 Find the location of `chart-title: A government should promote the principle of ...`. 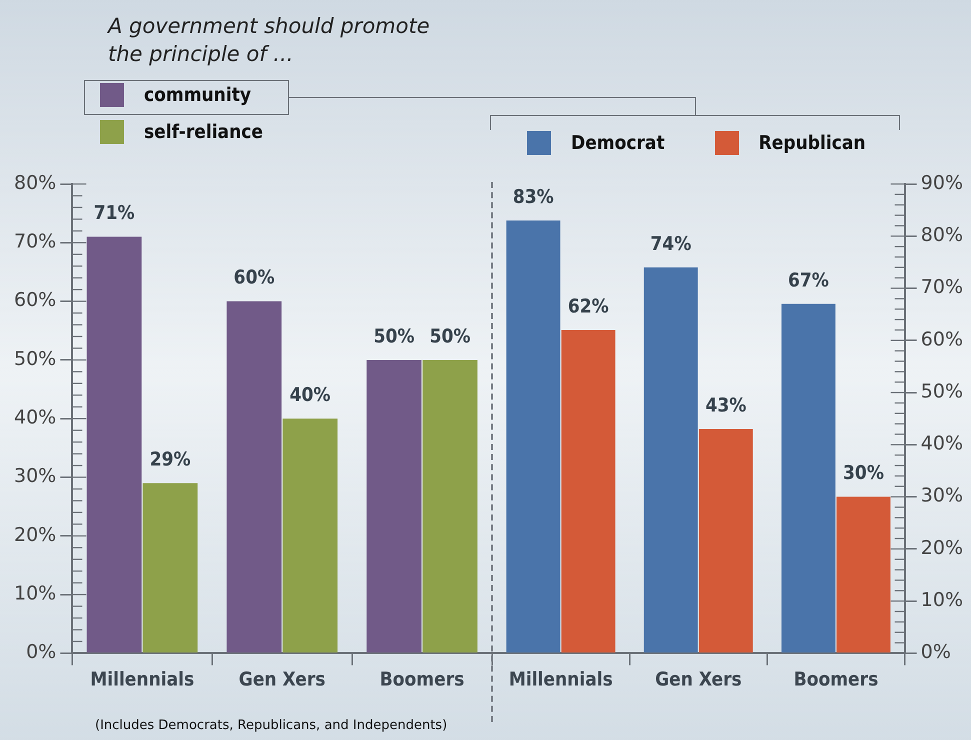

chart-title: A government should promote the principle of ... is located at coordinates (269, 40).